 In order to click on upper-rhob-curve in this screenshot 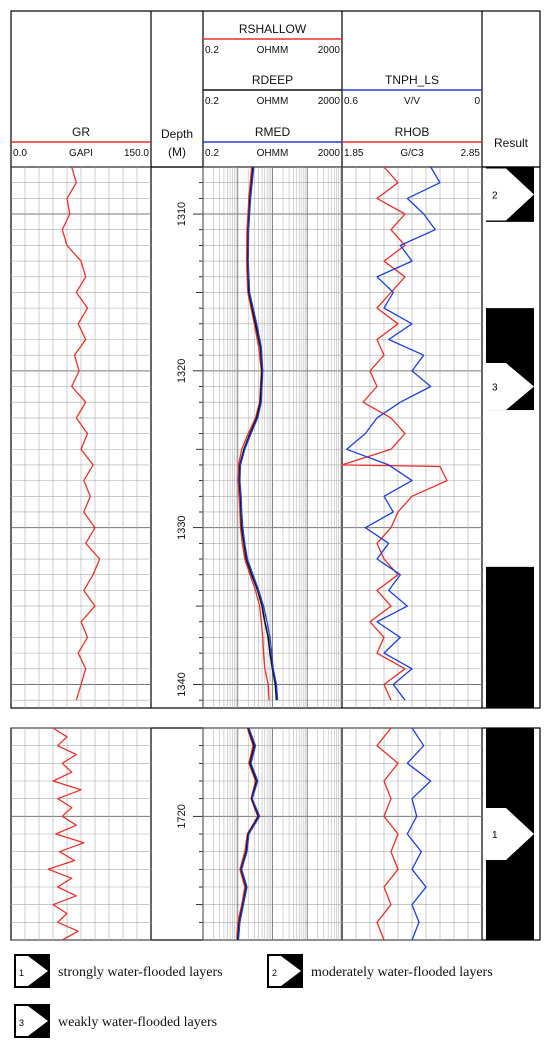, I will do `click(394, 433)`.